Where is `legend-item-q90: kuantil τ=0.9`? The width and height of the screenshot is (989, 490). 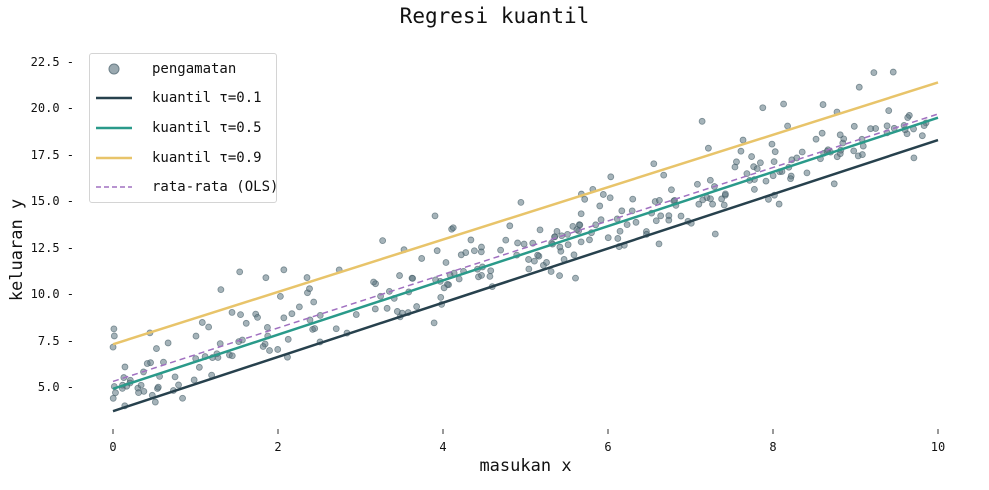 legend-item-q90: kuantil τ=0.9 is located at coordinates (176, 158).